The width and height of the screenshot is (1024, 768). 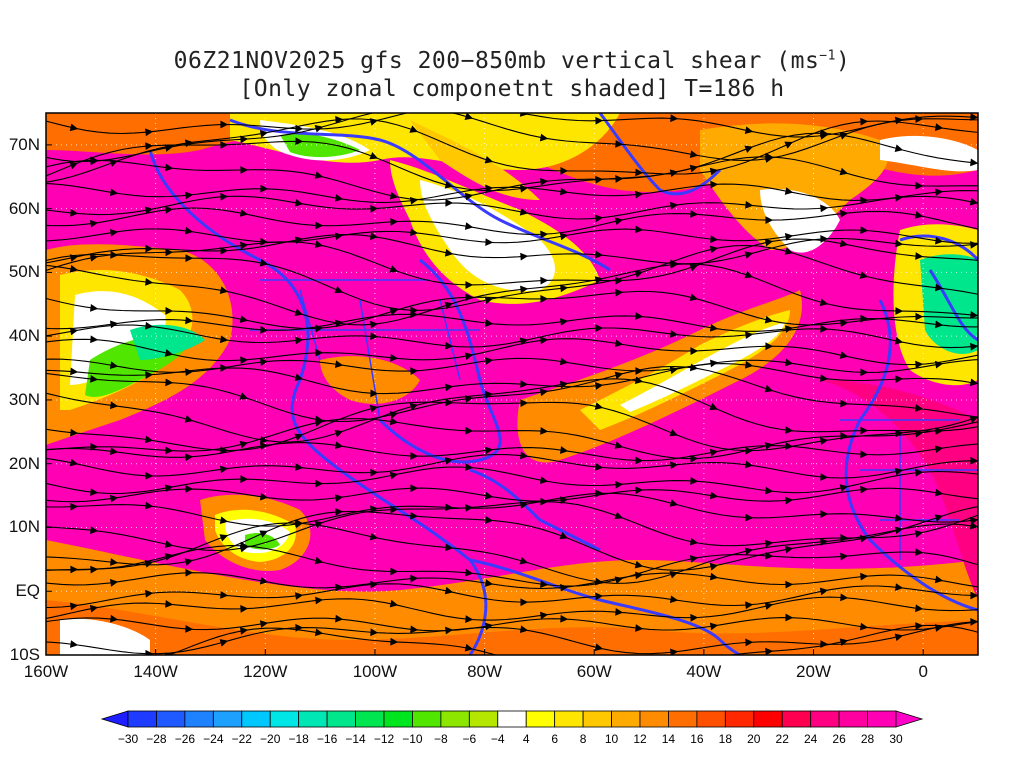 I want to click on title-unit-superscript: −1, so click(x=827, y=56).